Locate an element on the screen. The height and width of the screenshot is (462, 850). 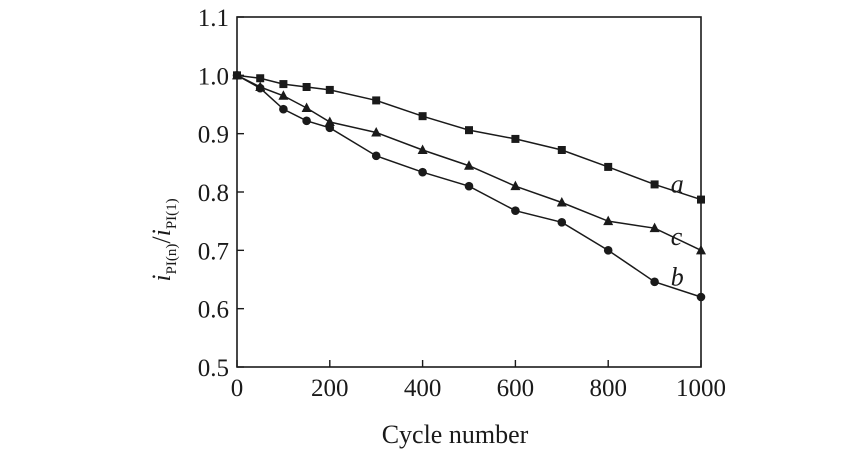
y-tick-label: 1.0 is located at coordinates (213, 76).